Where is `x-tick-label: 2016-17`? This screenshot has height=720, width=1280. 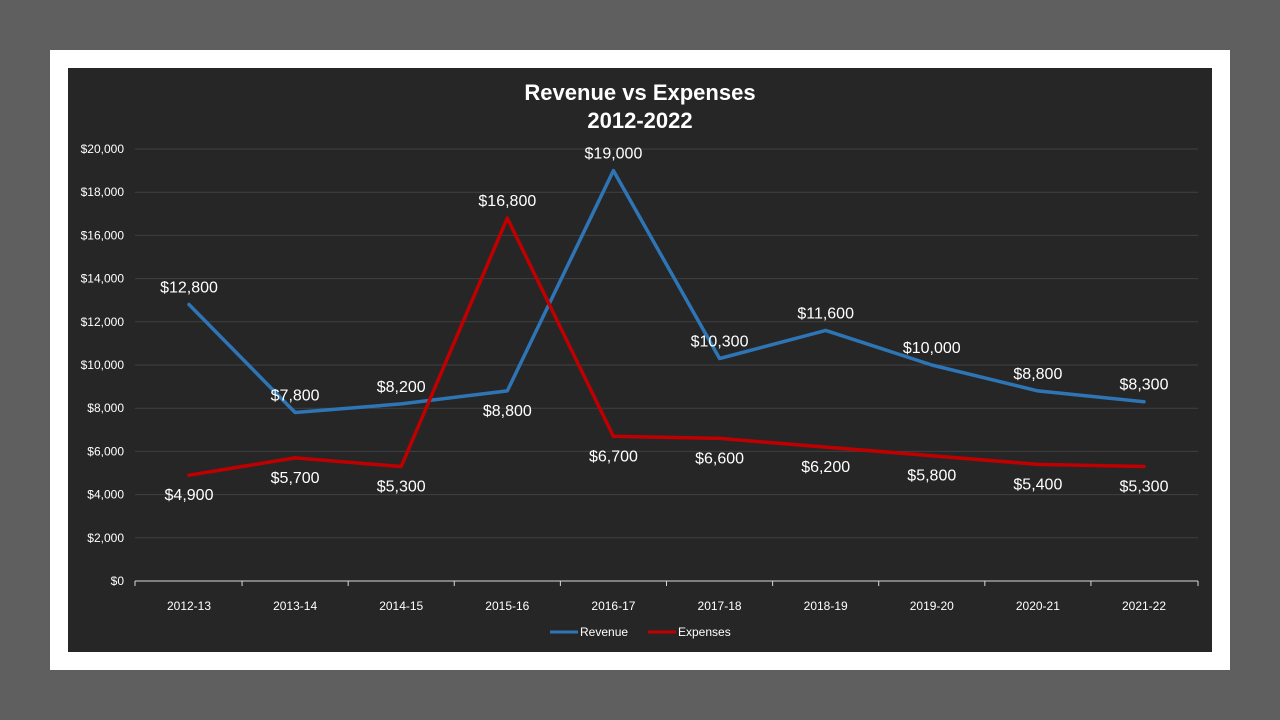
x-tick-label: 2016-17 is located at coordinates (613, 606).